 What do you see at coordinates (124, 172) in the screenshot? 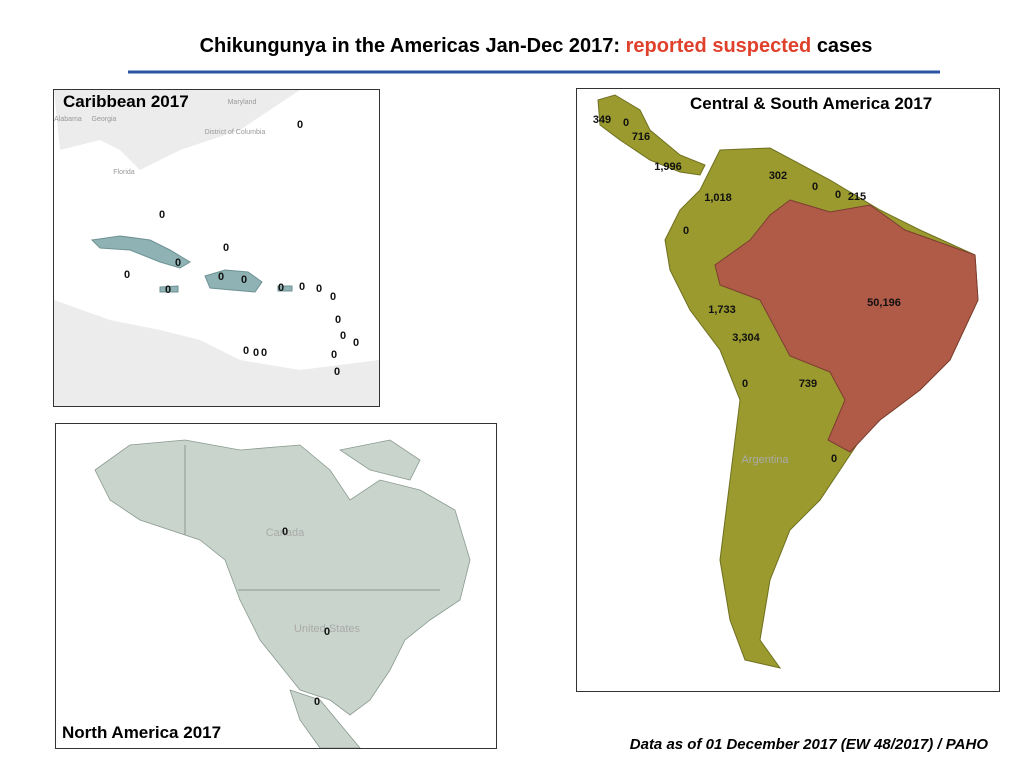
I see `place-name: Florida` at bounding box center [124, 172].